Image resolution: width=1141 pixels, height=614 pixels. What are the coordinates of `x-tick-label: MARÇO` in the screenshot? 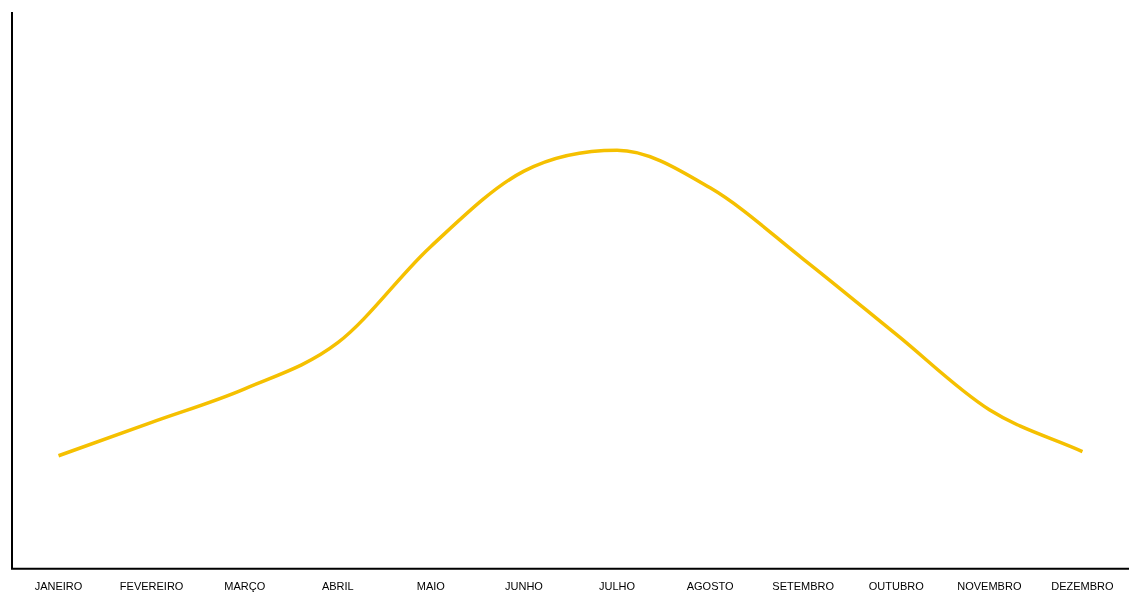 It's located at (245, 586).